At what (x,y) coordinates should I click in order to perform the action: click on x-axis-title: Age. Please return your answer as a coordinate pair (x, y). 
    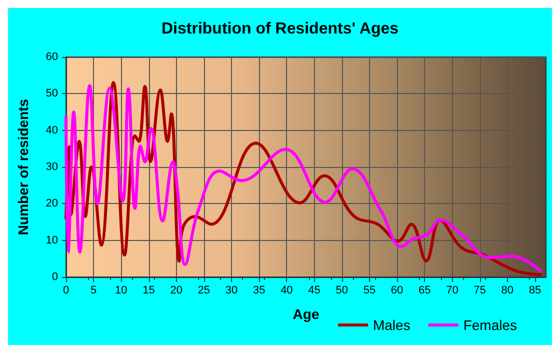
    Looking at the image, I should click on (306, 314).